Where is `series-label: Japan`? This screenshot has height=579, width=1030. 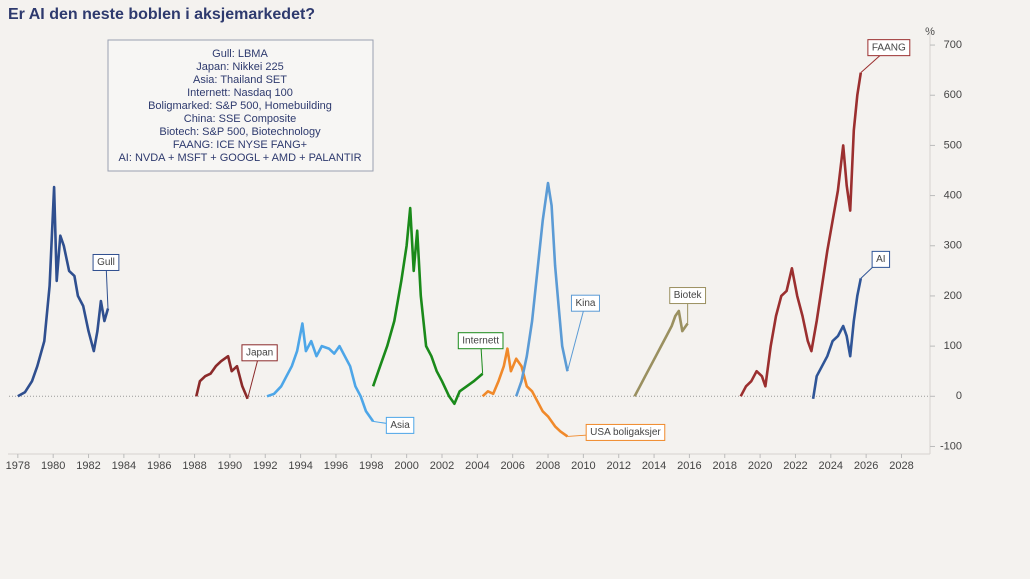 series-label: Japan is located at coordinates (259, 352).